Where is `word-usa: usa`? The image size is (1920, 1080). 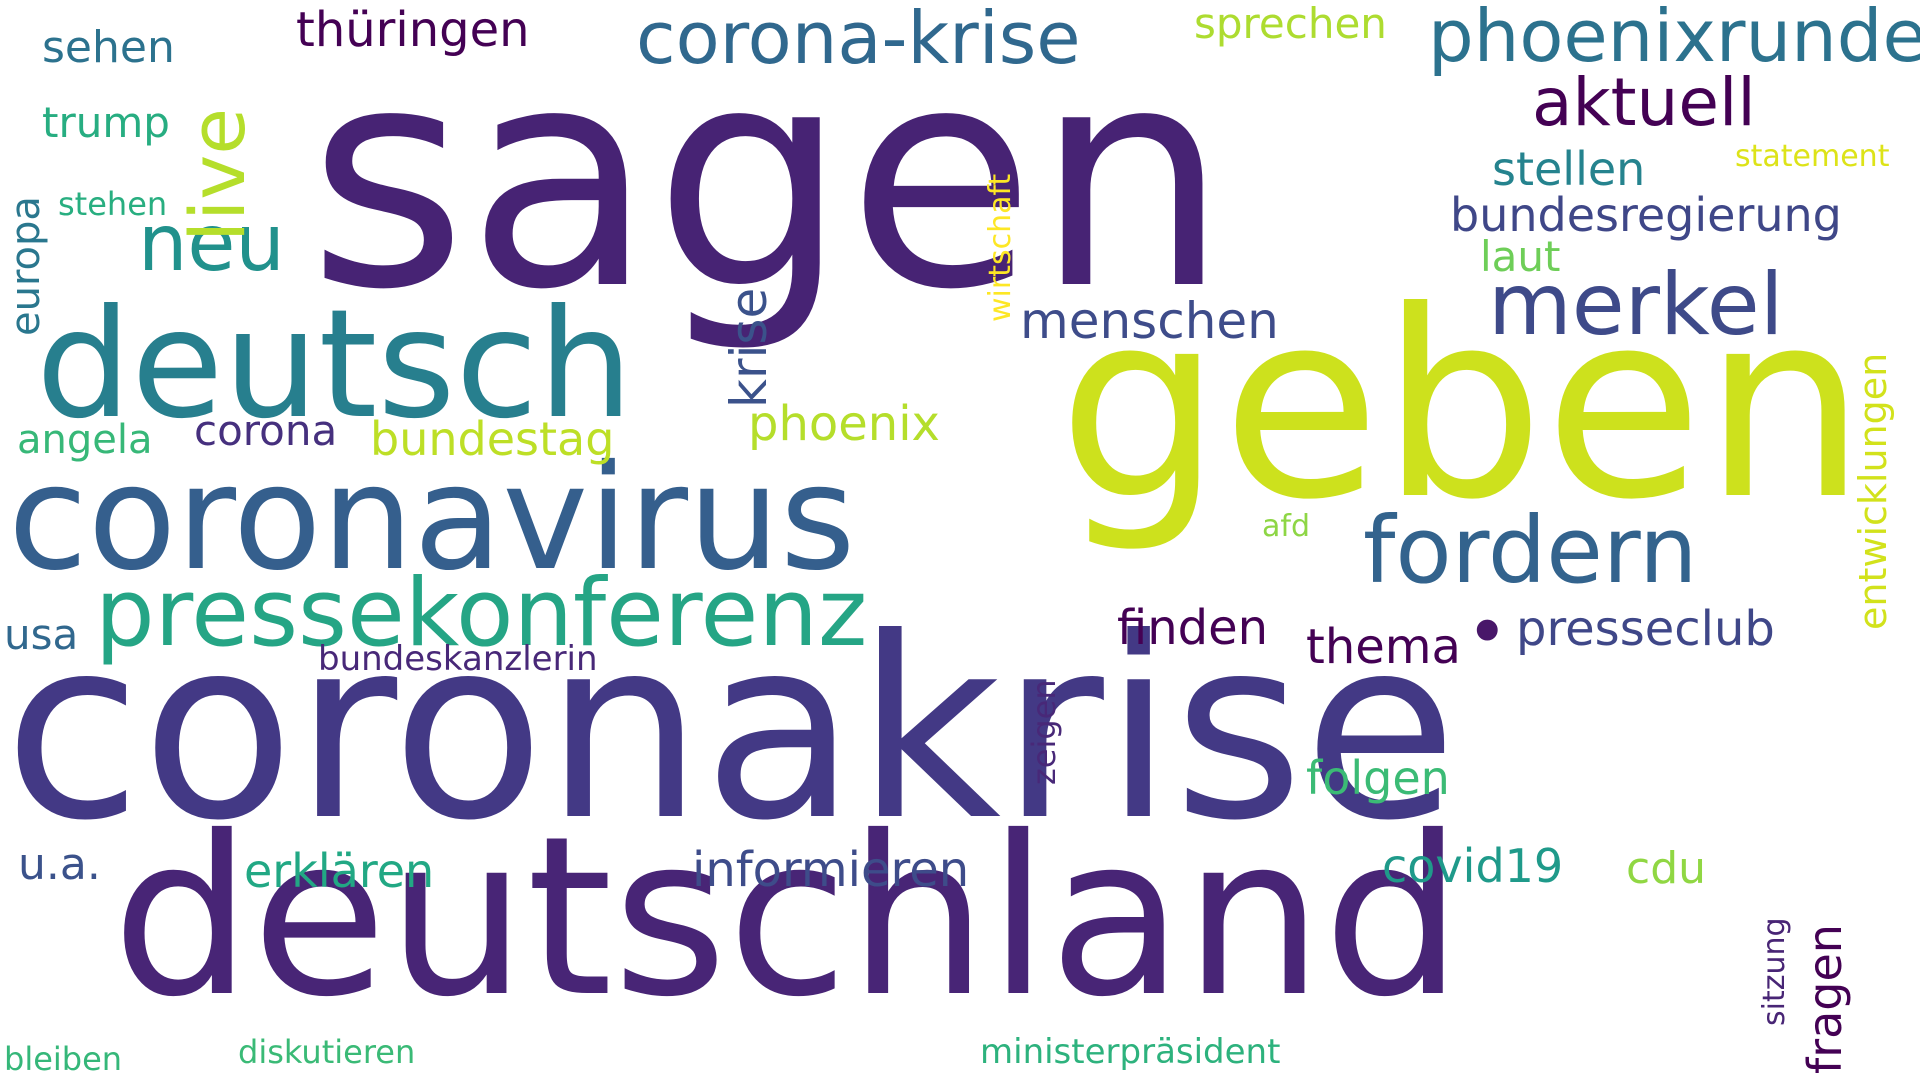
word-usa: usa is located at coordinates (41, 634).